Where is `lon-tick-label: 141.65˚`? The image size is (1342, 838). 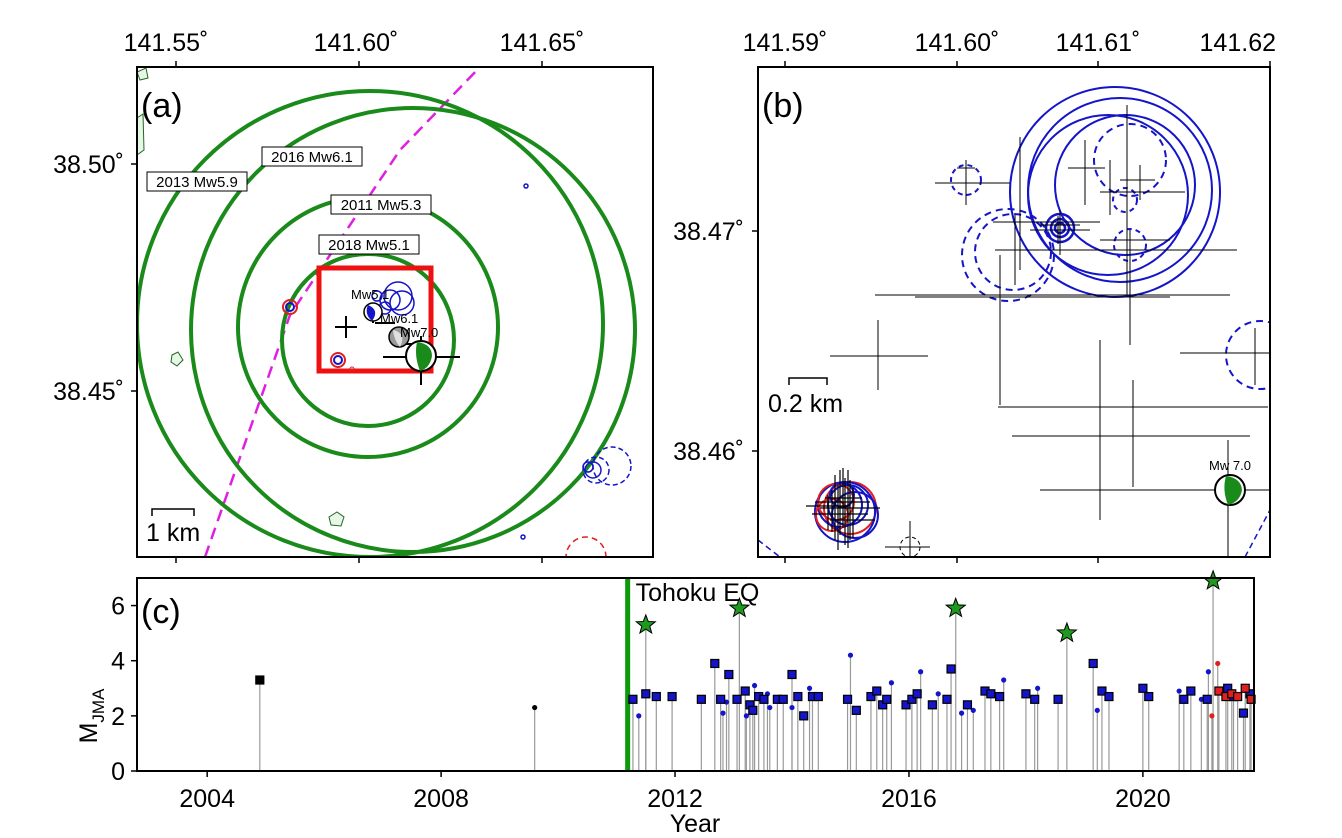 lon-tick-label: 141.65˚ is located at coordinates (542, 43).